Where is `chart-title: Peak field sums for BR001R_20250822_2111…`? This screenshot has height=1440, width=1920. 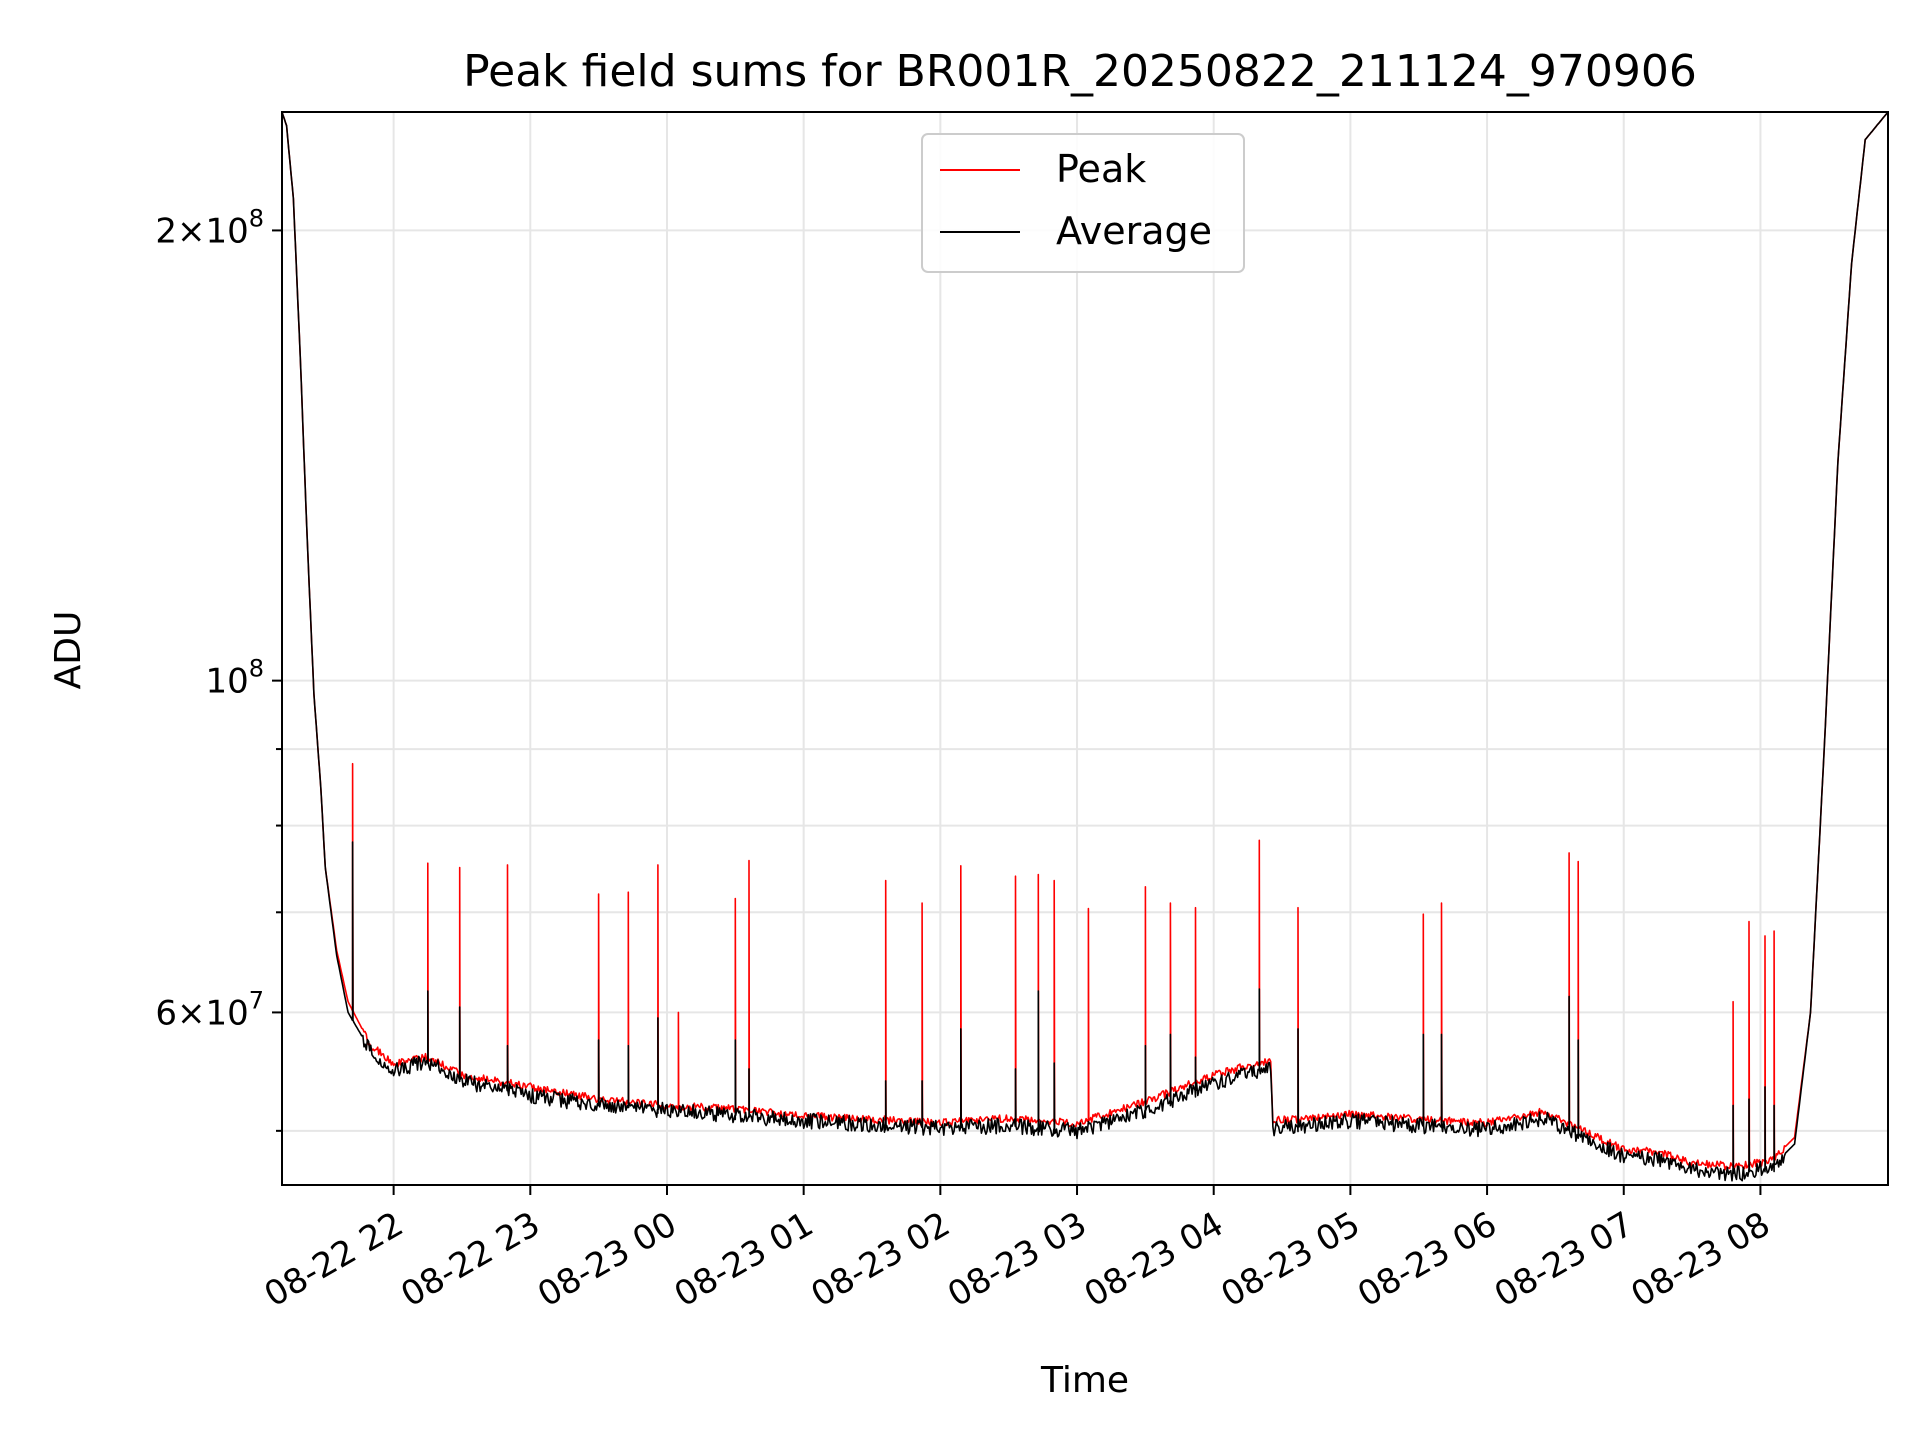 chart-title: Peak field sums for BR001R_20250822_2111… is located at coordinates (1080, 71).